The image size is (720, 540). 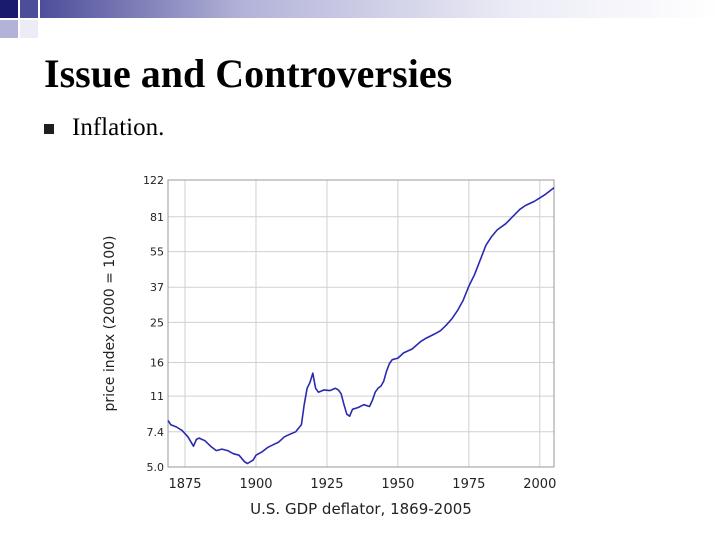 I want to click on y-tick-label: 81, so click(x=157, y=217).